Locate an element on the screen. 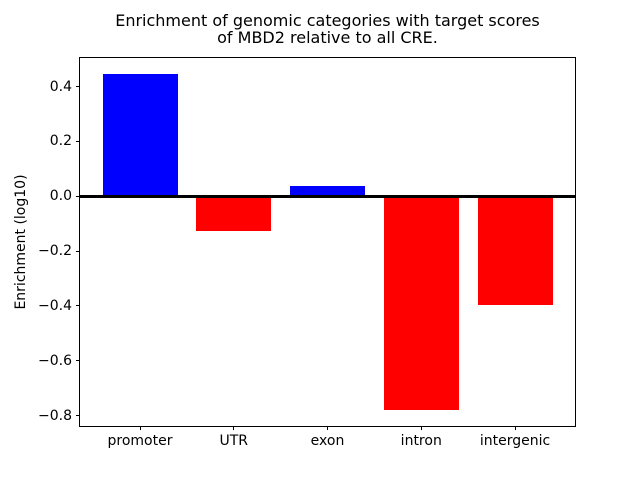  bar-exon is located at coordinates (327, 191).